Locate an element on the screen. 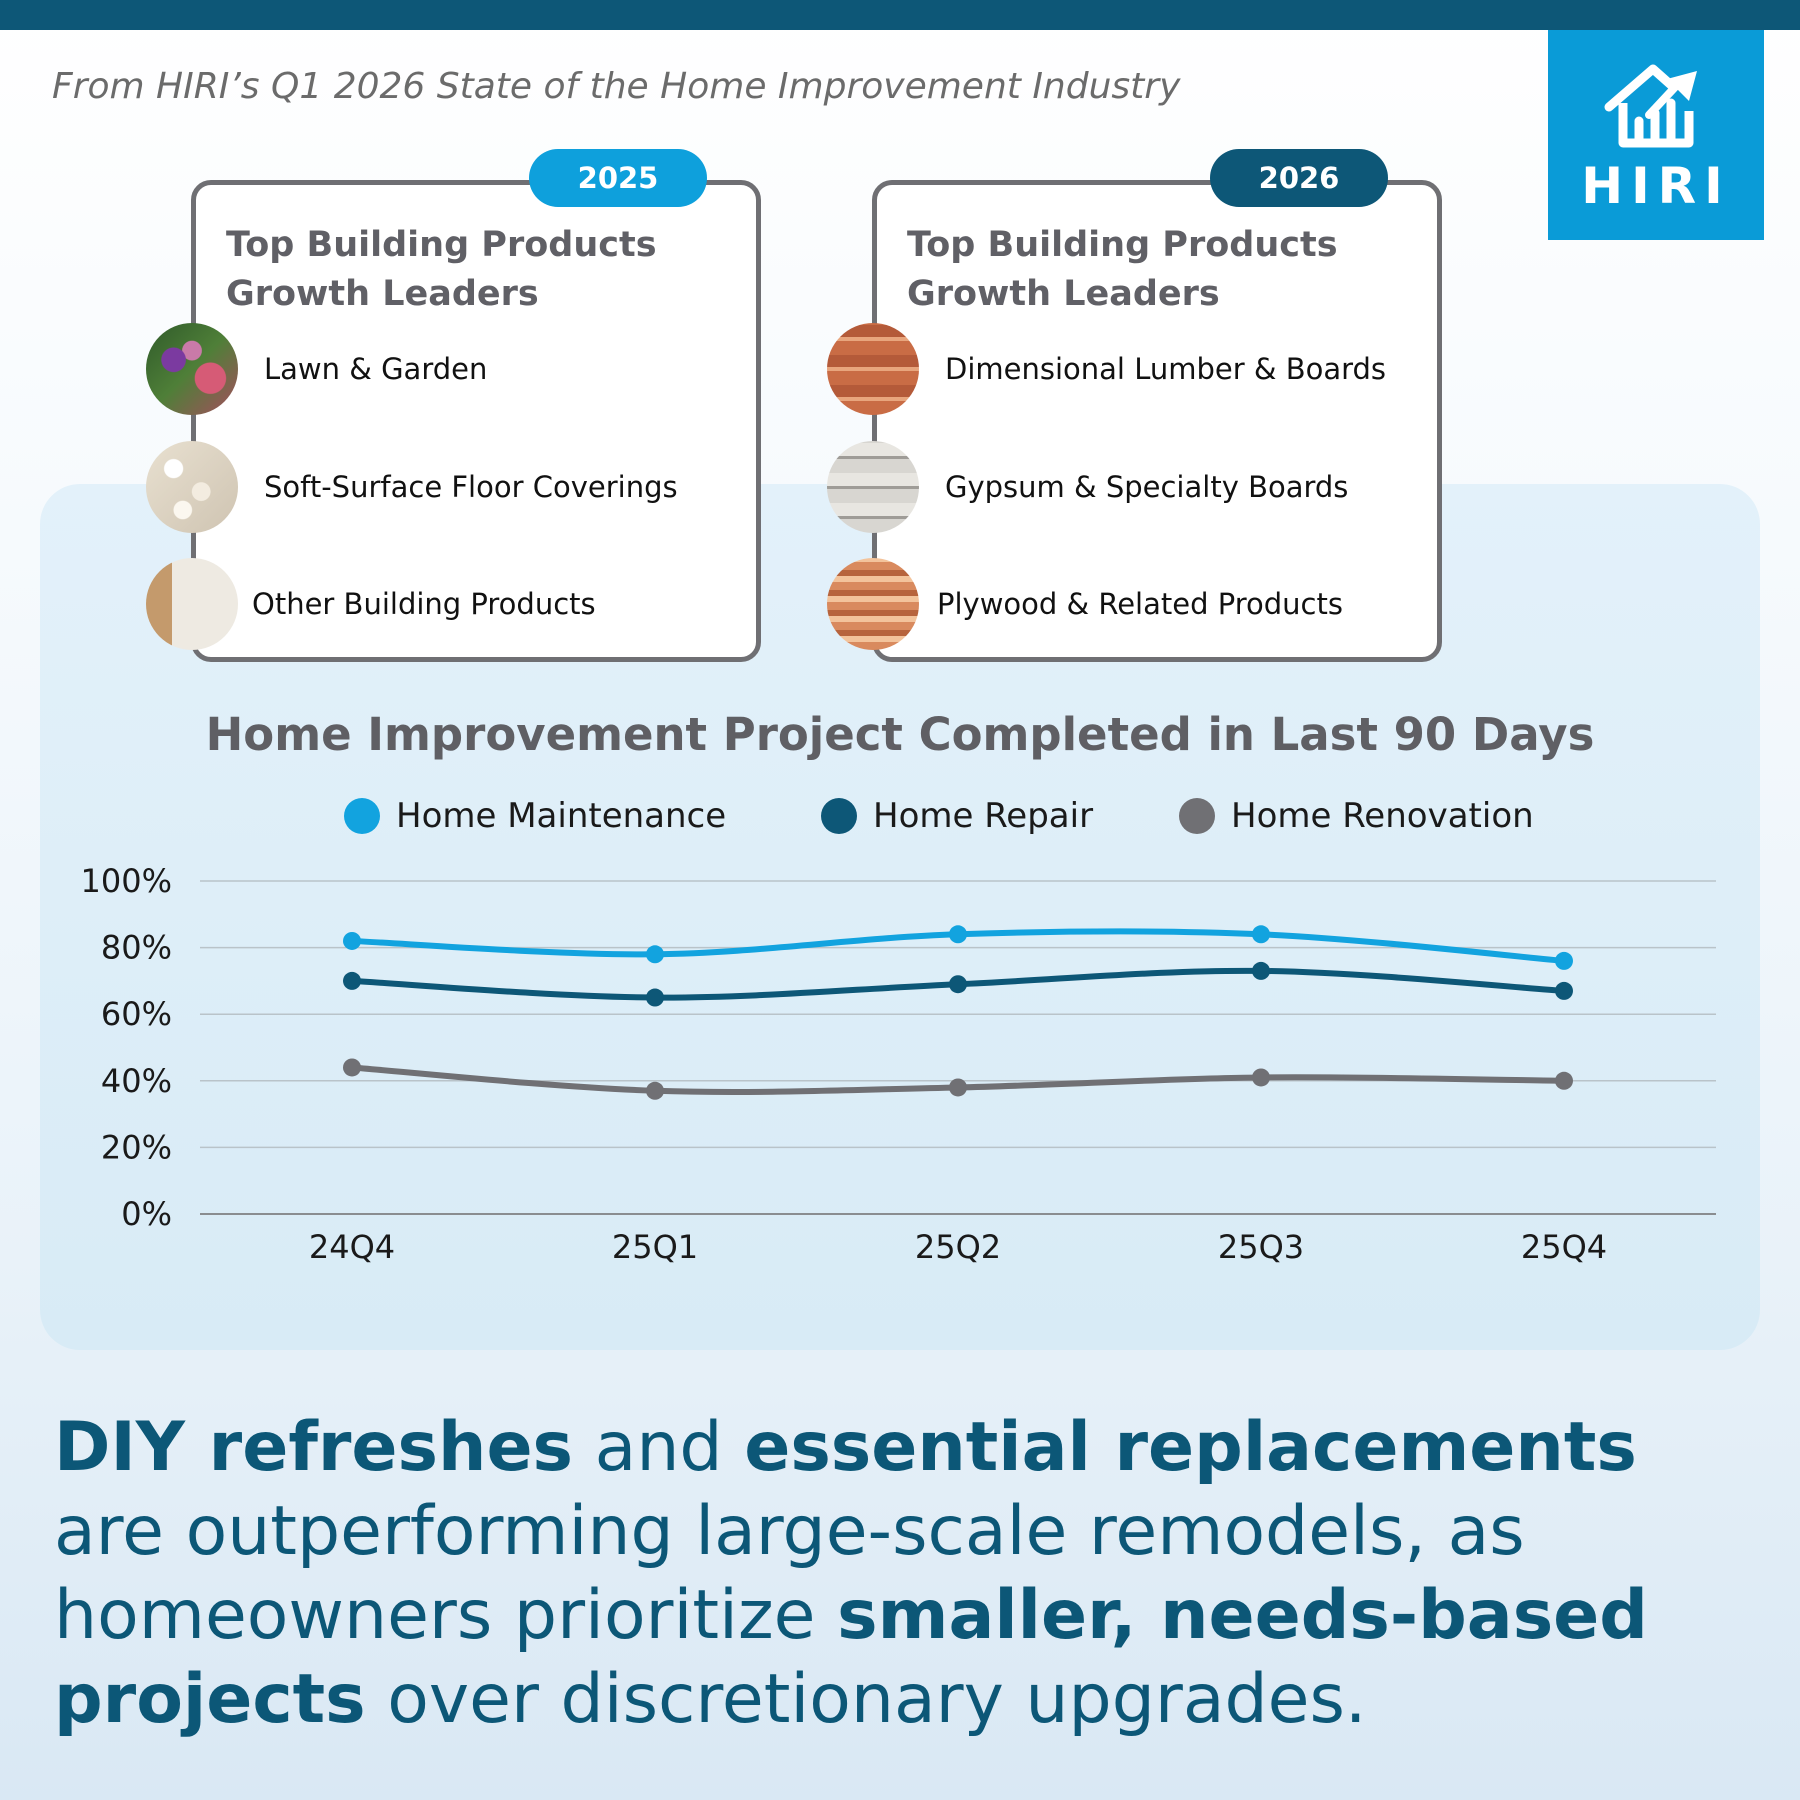 This screenshot has width=1800, height=1800. list-item: Gypsum & Specialty Boards is located at coordinates (1087, 487).